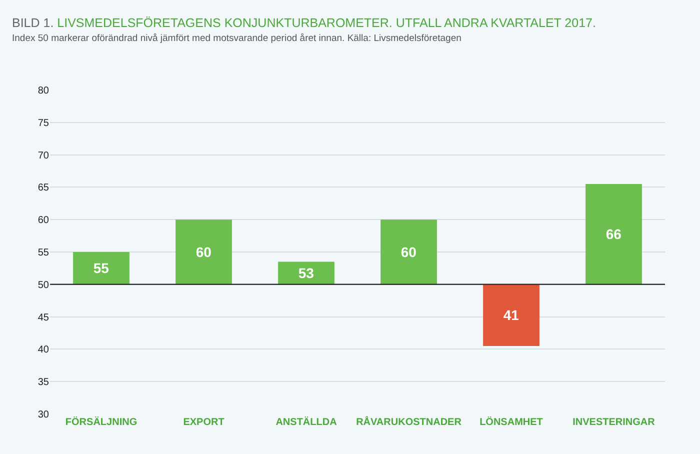  I want to click on y-tick-label: 40, so click(44, 350).